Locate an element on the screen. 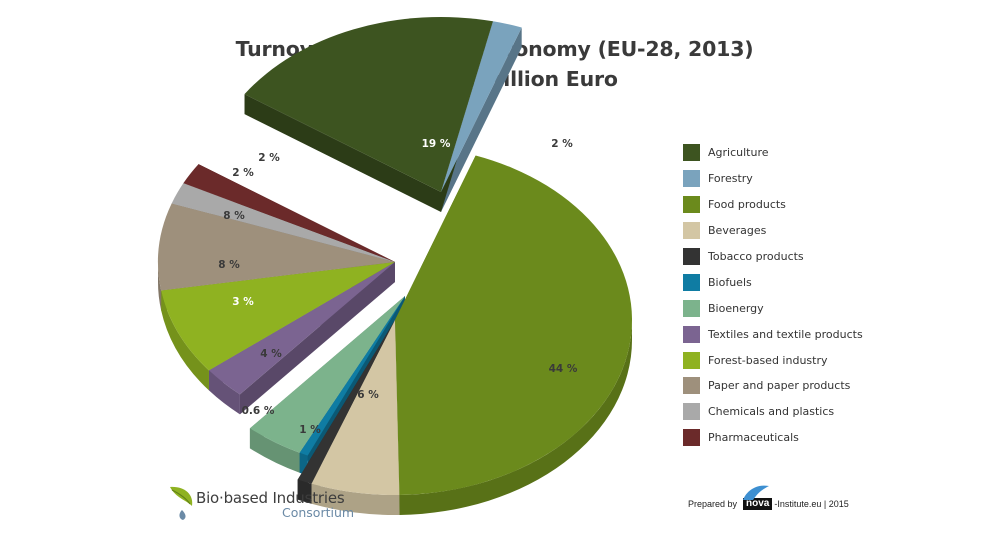 This screenshot has width=989, height=551. slice-value-label: 0.6 % is located at coordinates (258, 411).